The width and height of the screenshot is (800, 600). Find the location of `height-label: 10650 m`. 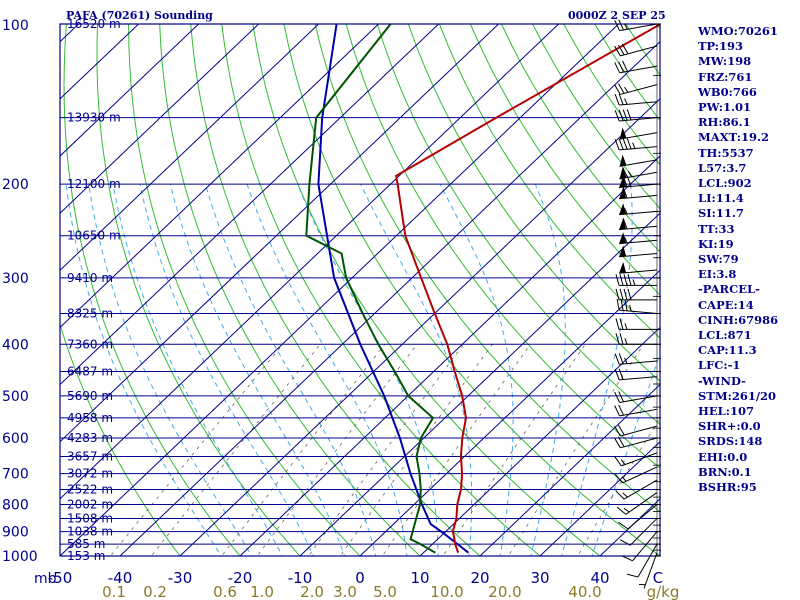

height-label: 10650 m is located at coordinates (94, 236).